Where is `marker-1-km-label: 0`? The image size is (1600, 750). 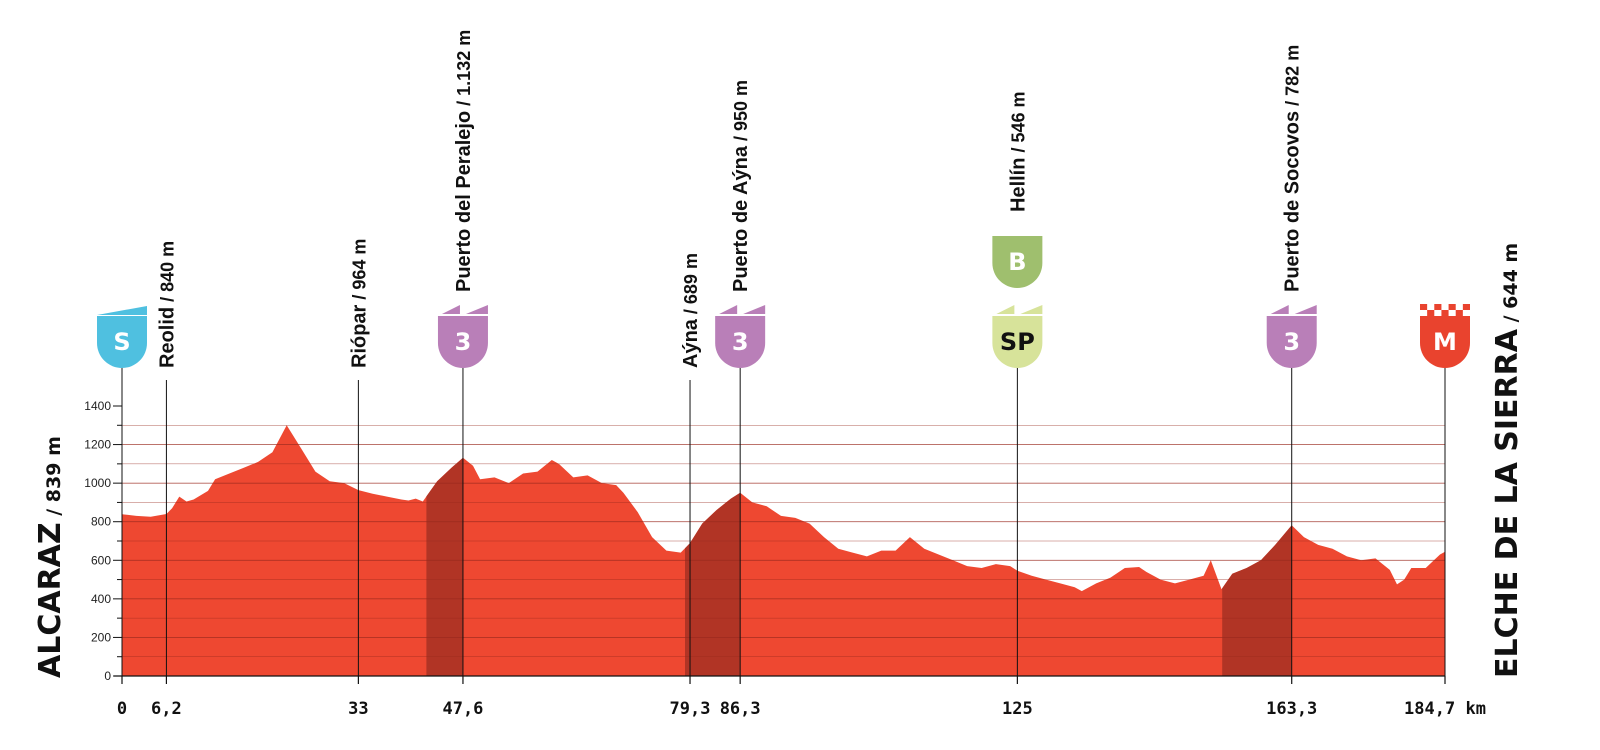 marker-1-km-label: 0 is located at coordinates (122, 709).